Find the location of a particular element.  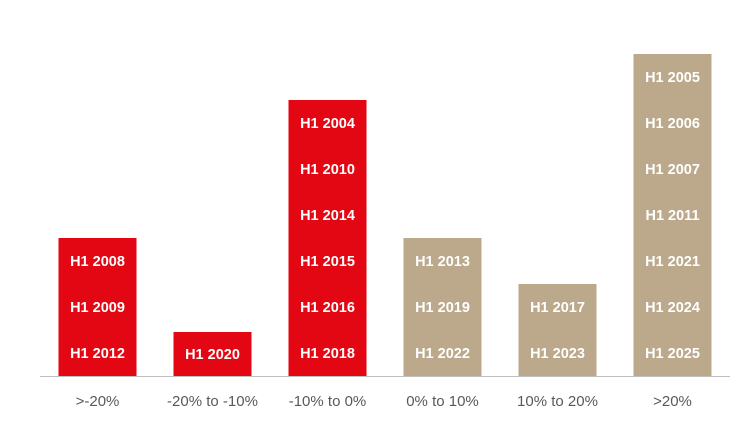

bar-data-label: H1 2021 is located at coordinates (672, 262).